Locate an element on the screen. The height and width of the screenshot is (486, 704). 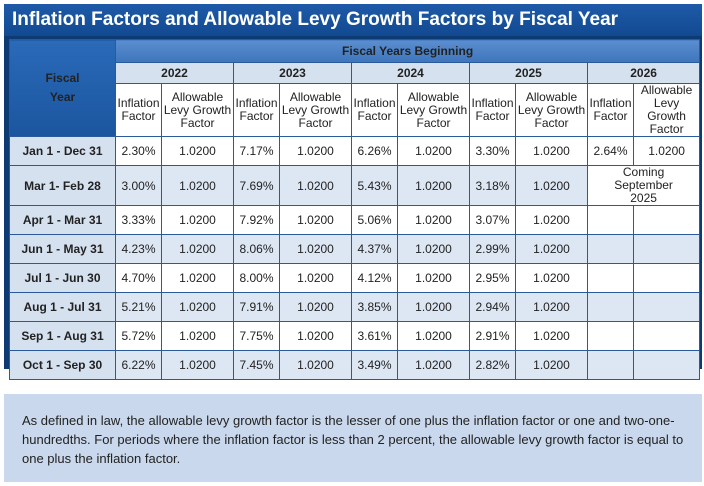
year-header: 2026 is located at coordinates (643, 73).